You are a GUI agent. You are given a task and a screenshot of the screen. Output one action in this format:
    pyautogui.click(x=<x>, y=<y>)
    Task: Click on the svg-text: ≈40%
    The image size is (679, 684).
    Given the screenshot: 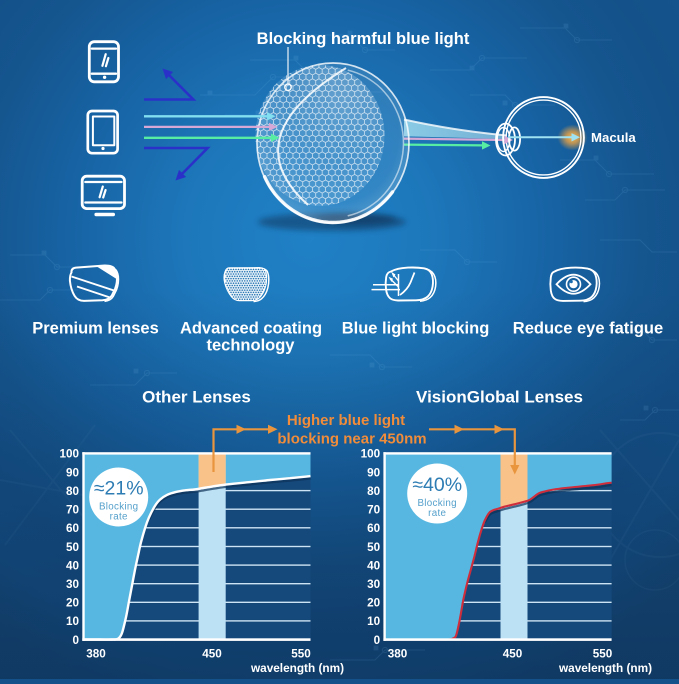 What is the action you would take?
    pyautogui.click(x=437, y=485)
    